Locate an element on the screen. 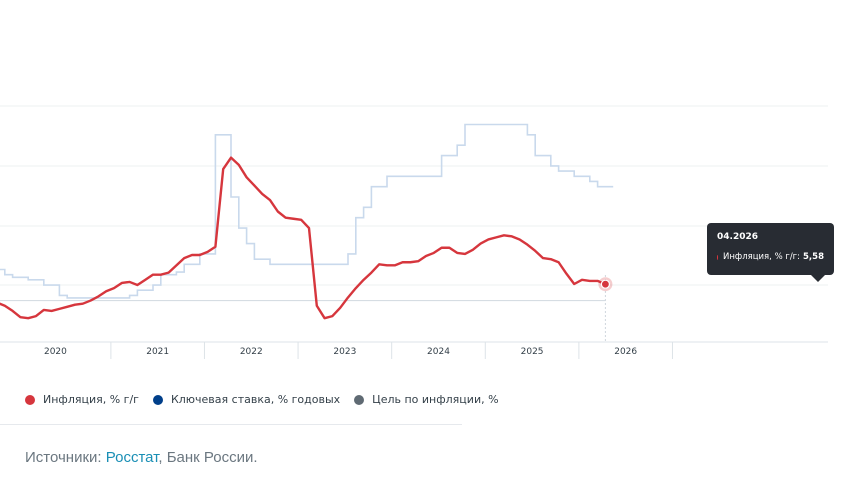  tooltip-label: Инфляция, % г/г: is located at coordinates (762, 257).